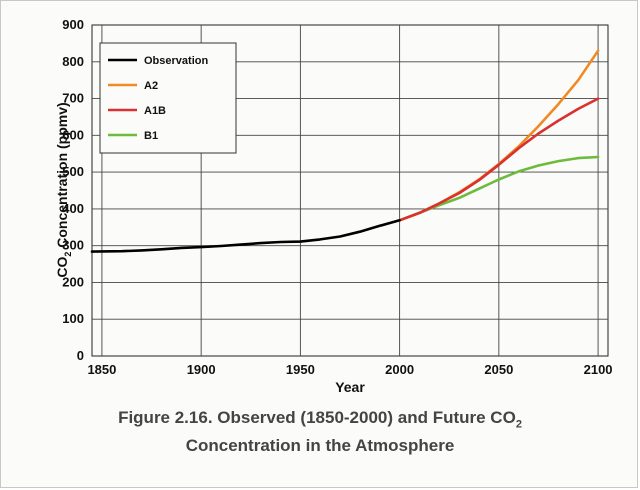 The image size is (640, 490). I want to click on series-line-observation, so click(245, 236).